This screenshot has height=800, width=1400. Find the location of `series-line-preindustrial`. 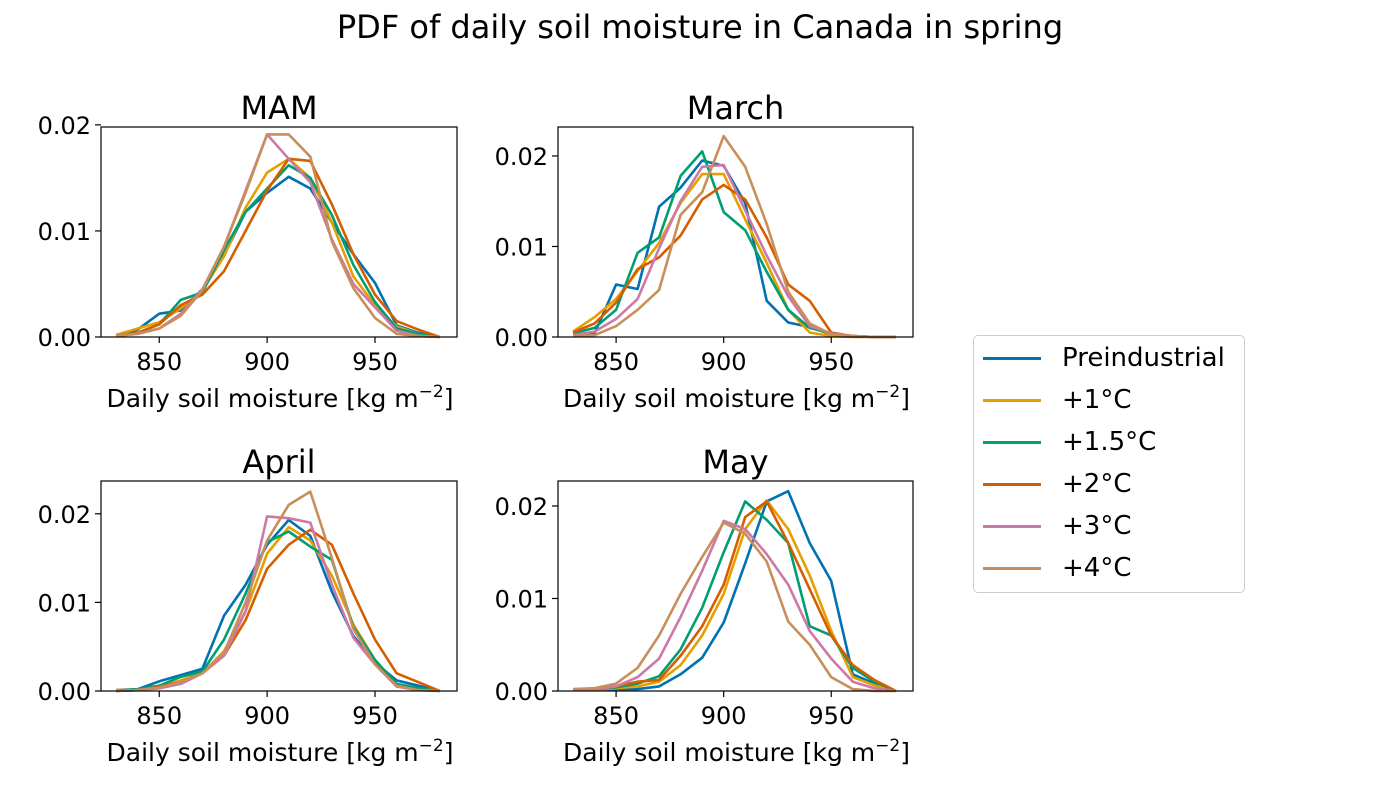

series-line-preindustrial is located at coordinates (735, 591).